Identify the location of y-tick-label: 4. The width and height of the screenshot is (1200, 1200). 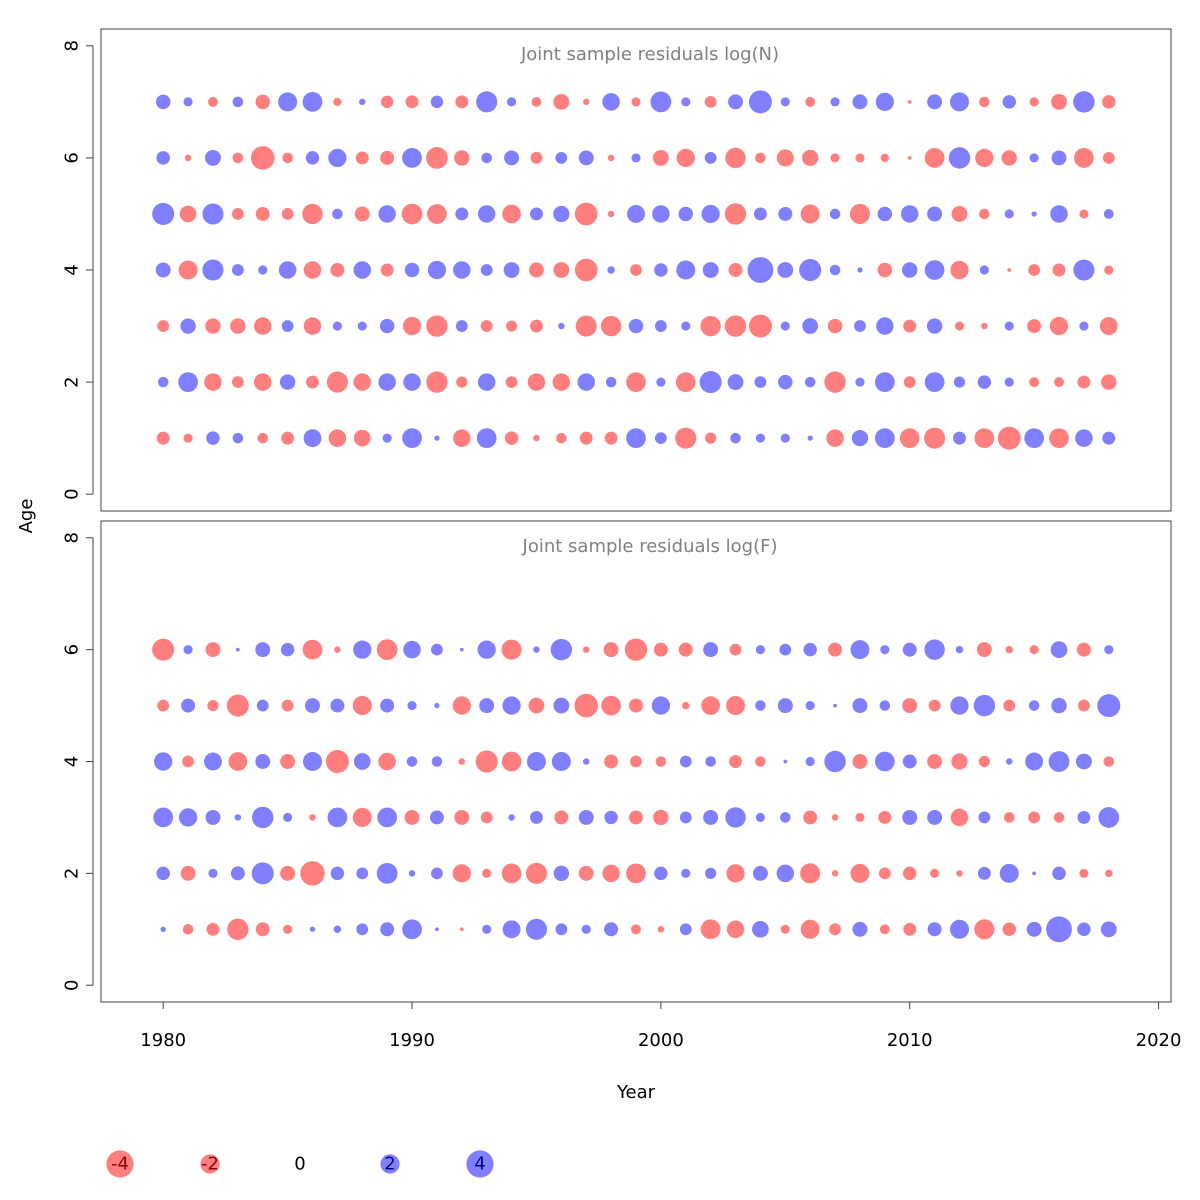
(72, 269).